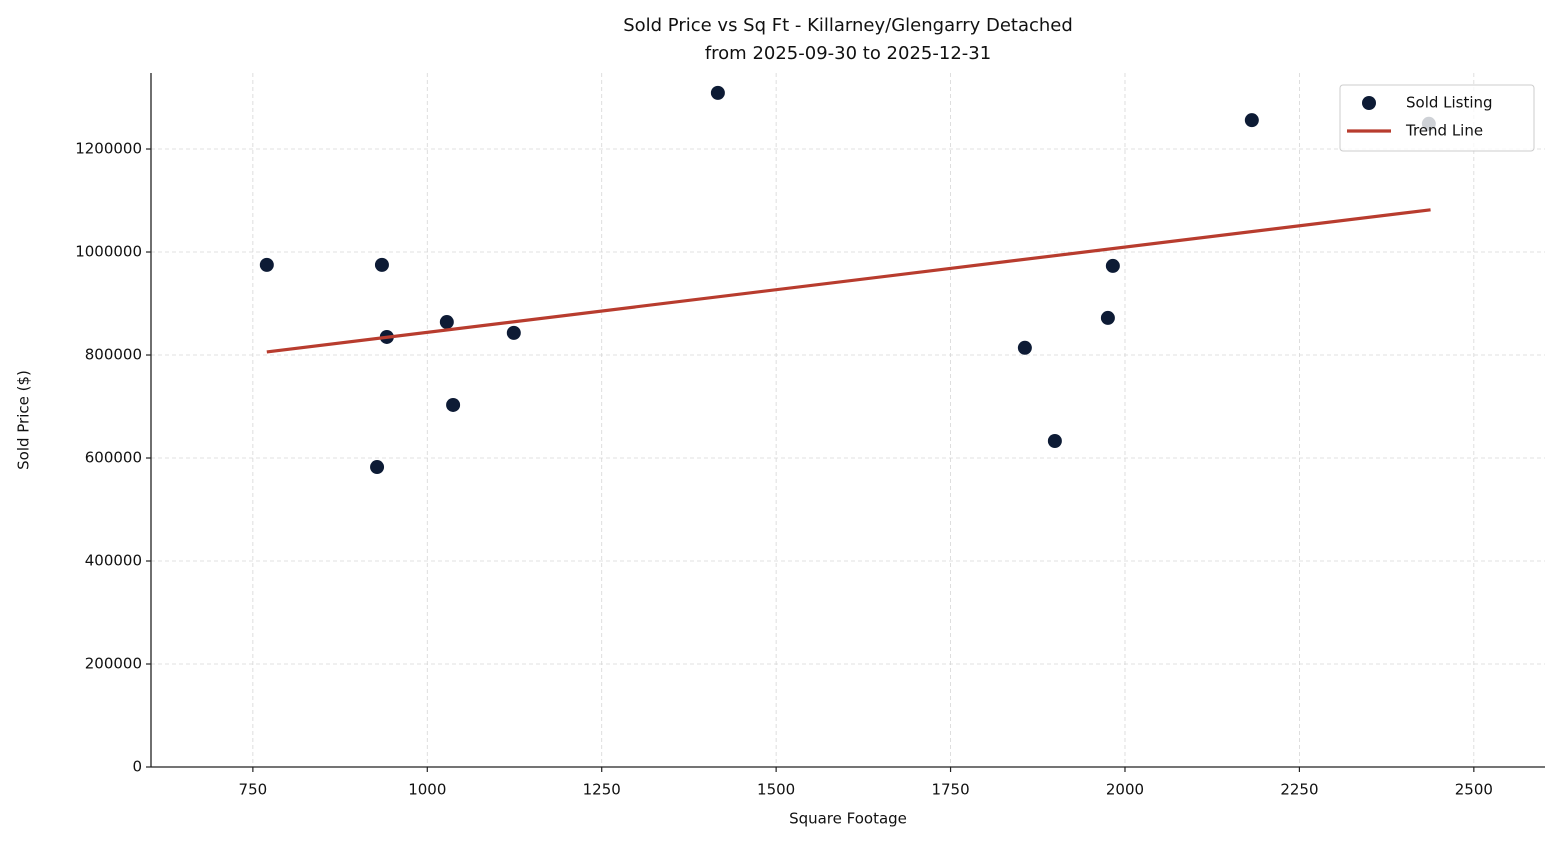 This screenshot has width=1560, height=845. Describe the element at coordinates (1125, 790) in the screenshot. I see `x-tick-label: 2000` at that location.